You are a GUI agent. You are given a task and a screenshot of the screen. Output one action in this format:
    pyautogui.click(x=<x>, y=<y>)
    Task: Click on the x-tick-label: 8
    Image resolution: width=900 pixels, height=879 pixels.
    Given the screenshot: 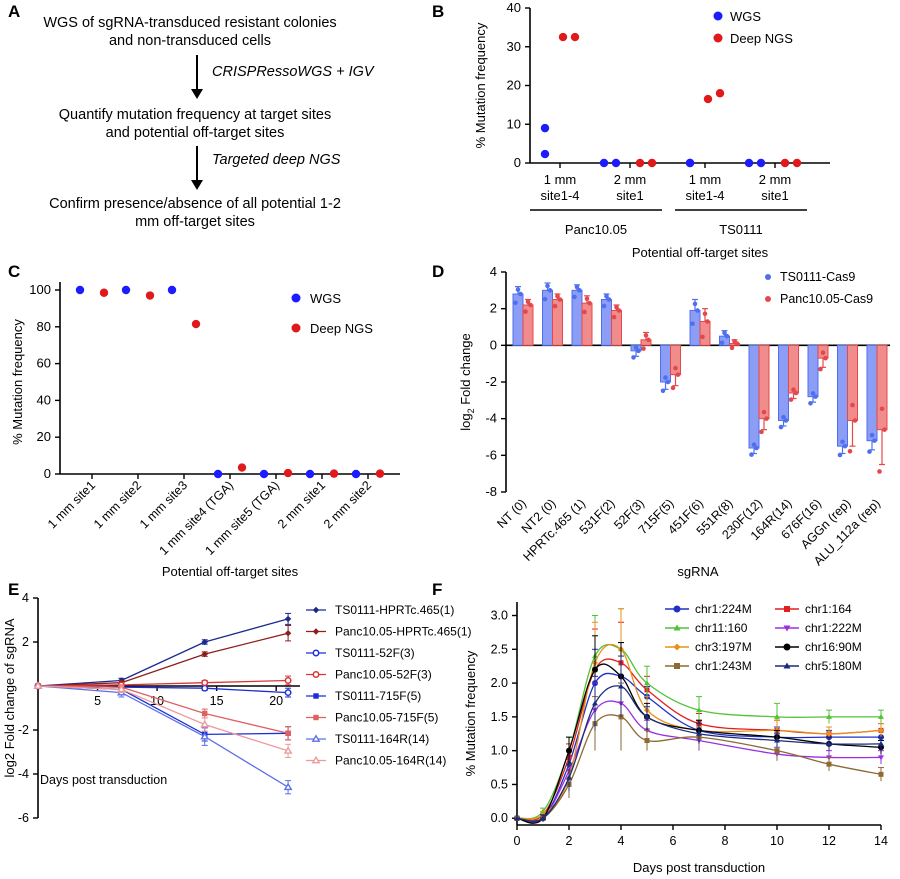 What is the action you would take?
    pyautogui.click(x=725, y=841)
    